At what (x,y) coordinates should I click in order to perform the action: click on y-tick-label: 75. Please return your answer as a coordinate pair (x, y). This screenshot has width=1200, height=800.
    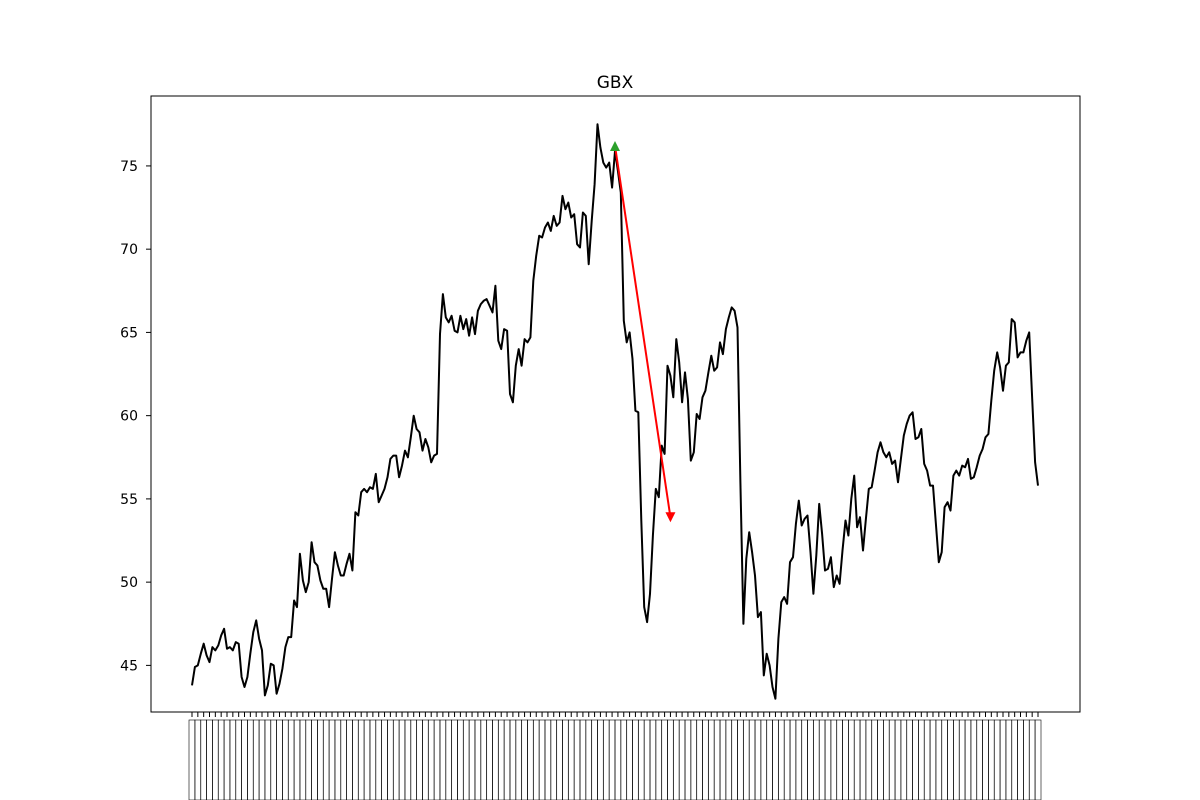
    Looking at the image, I should click on (129, 167).